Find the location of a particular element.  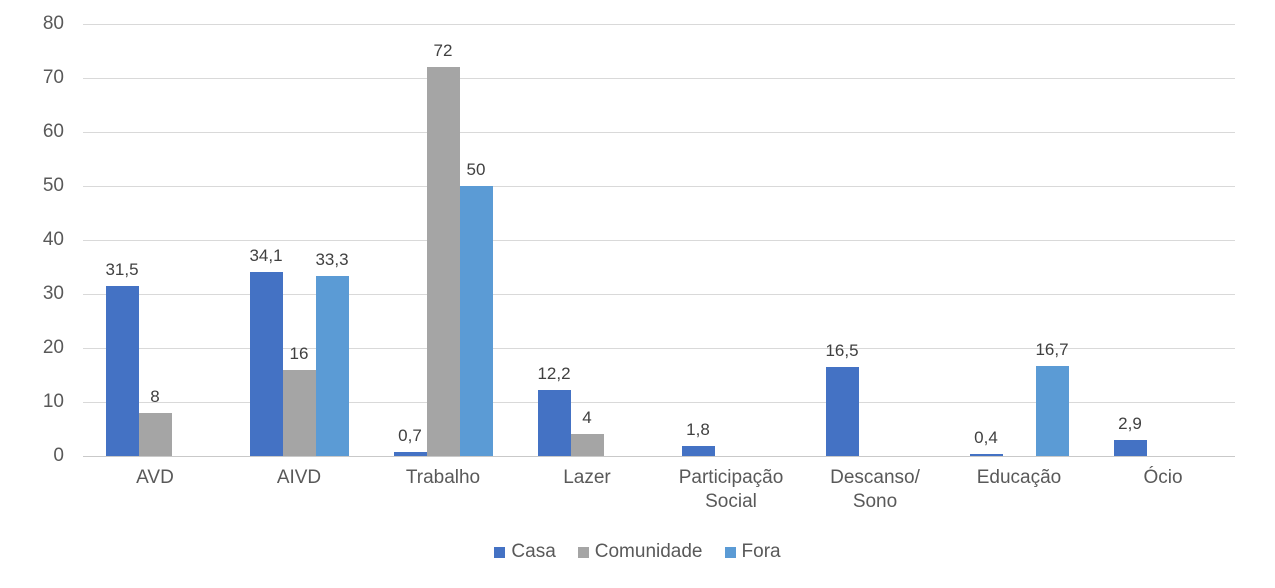

data-label: 0,7 is located at coordinates (410, 436).